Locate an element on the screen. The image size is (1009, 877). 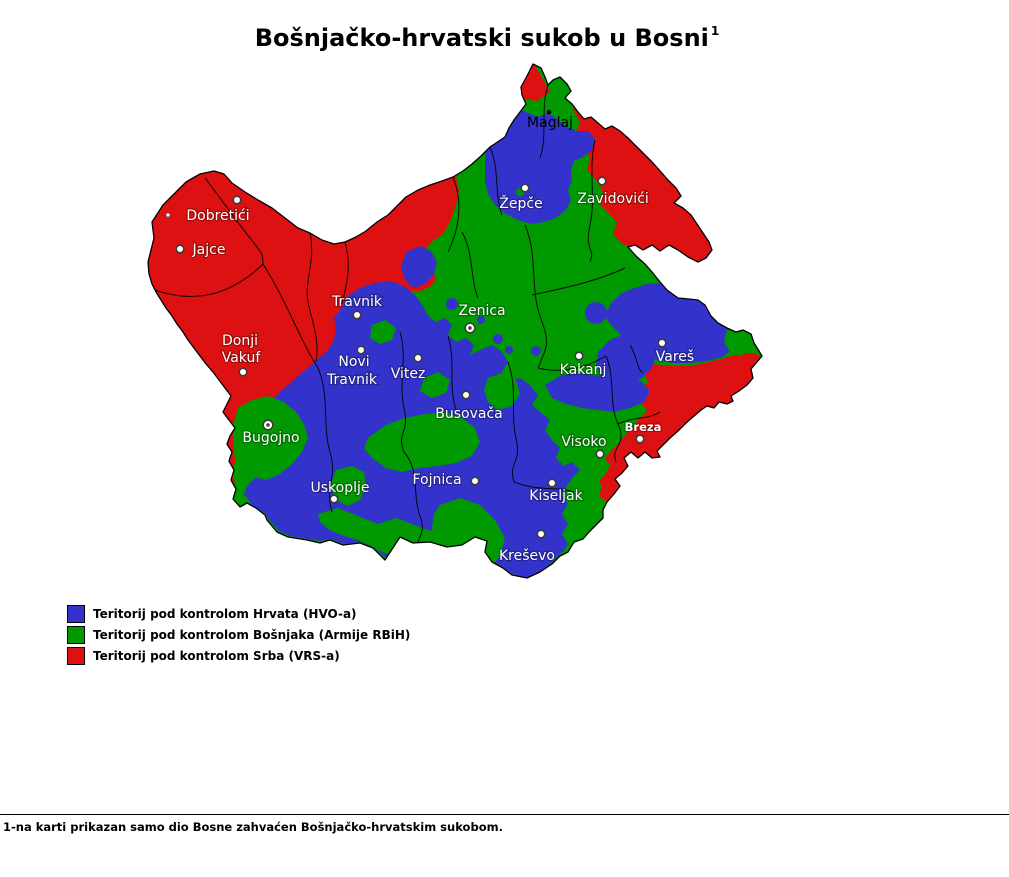
city-marker-zenica is located at coordinates (470, 328).